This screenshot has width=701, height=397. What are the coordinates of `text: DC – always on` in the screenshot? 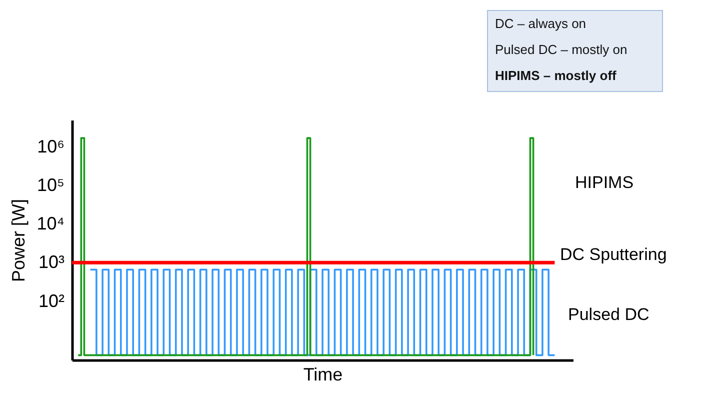 It's located at (541, 24).